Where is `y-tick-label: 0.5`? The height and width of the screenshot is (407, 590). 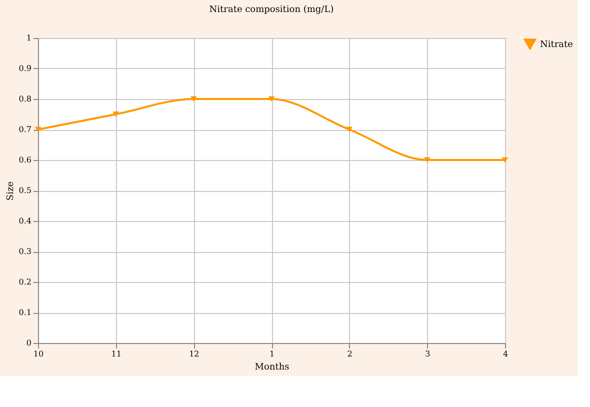
y-tick-label: 0.5 is located at coordinates (25, 190).